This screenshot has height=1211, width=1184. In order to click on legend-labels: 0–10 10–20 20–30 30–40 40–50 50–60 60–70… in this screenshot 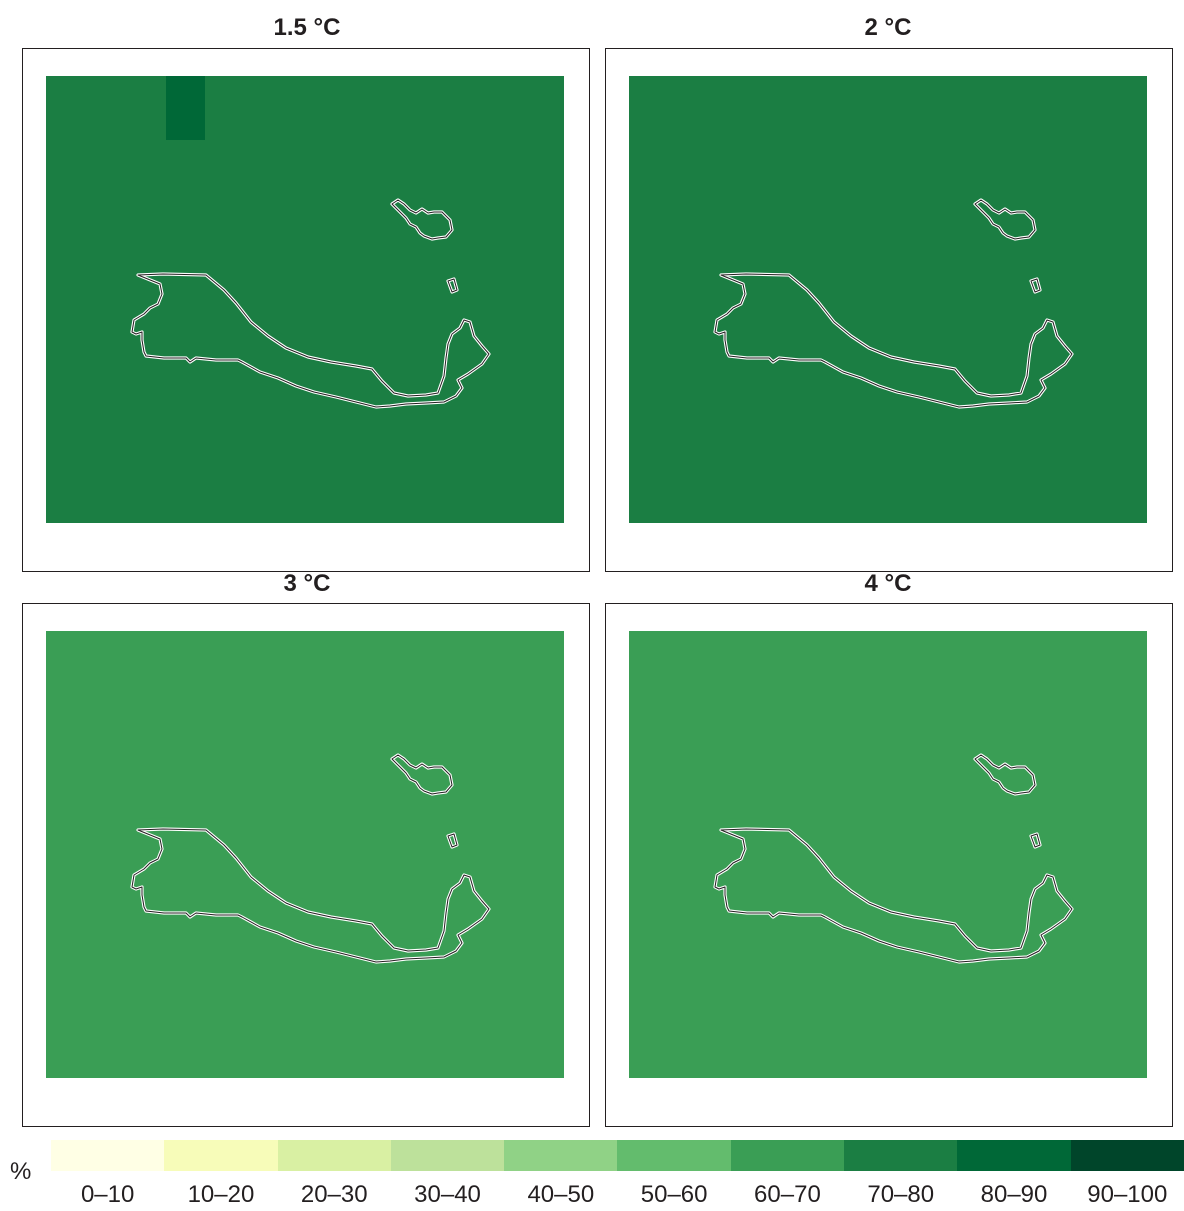, I will do `click(617, 1195)`.